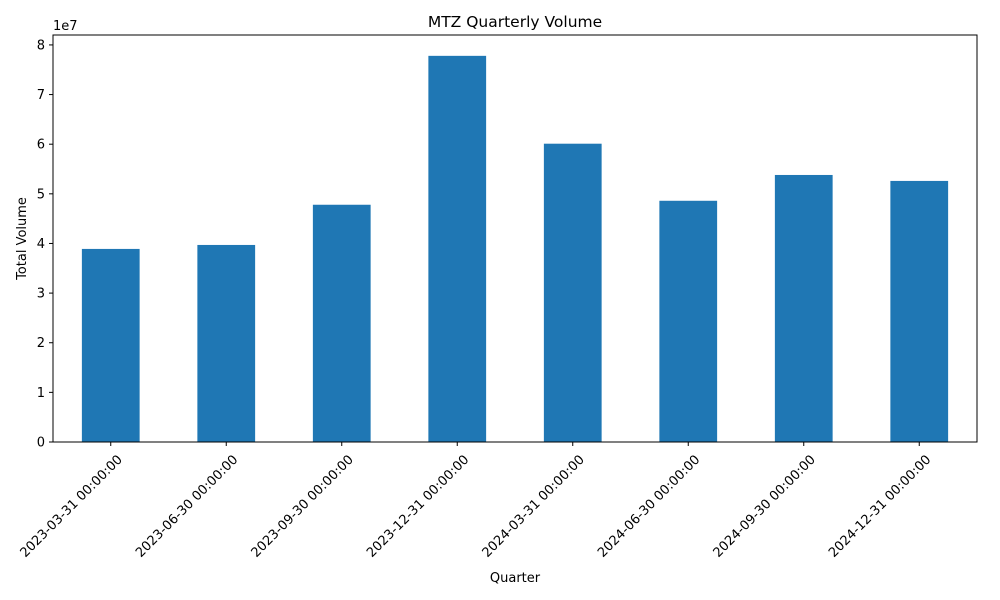  Describe the element at coordinates (41, 343) in the screenshot. I see `y-tick-label: 2` at that location.